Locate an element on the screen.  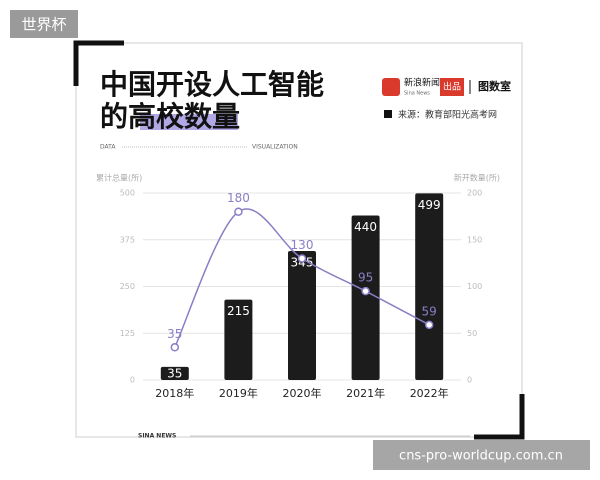
line is located at coordinates (302, 278).